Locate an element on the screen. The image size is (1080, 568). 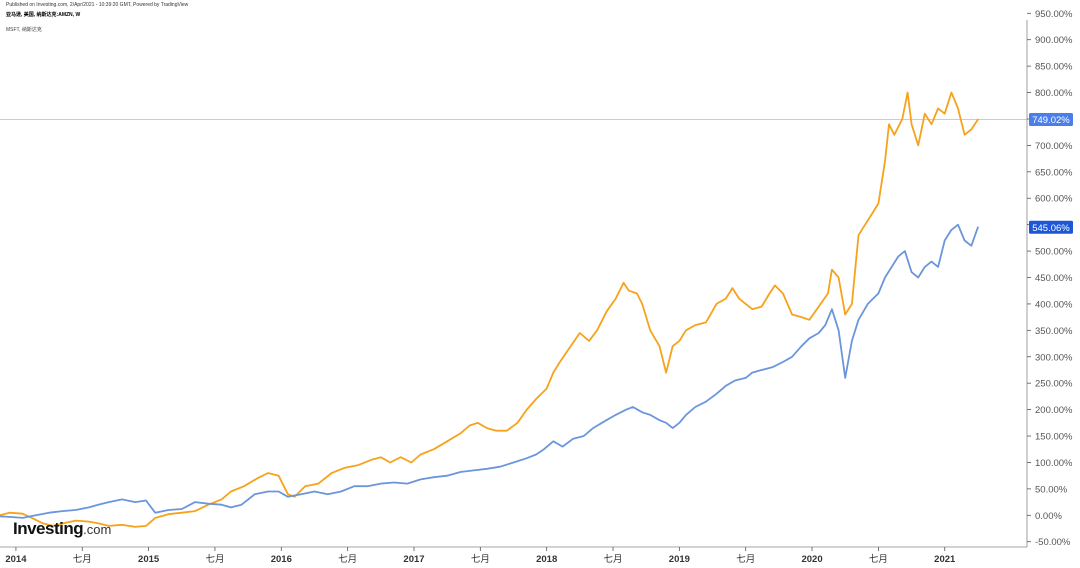
y-tick-label: 250.00% is located at coordinates (1054, 384).